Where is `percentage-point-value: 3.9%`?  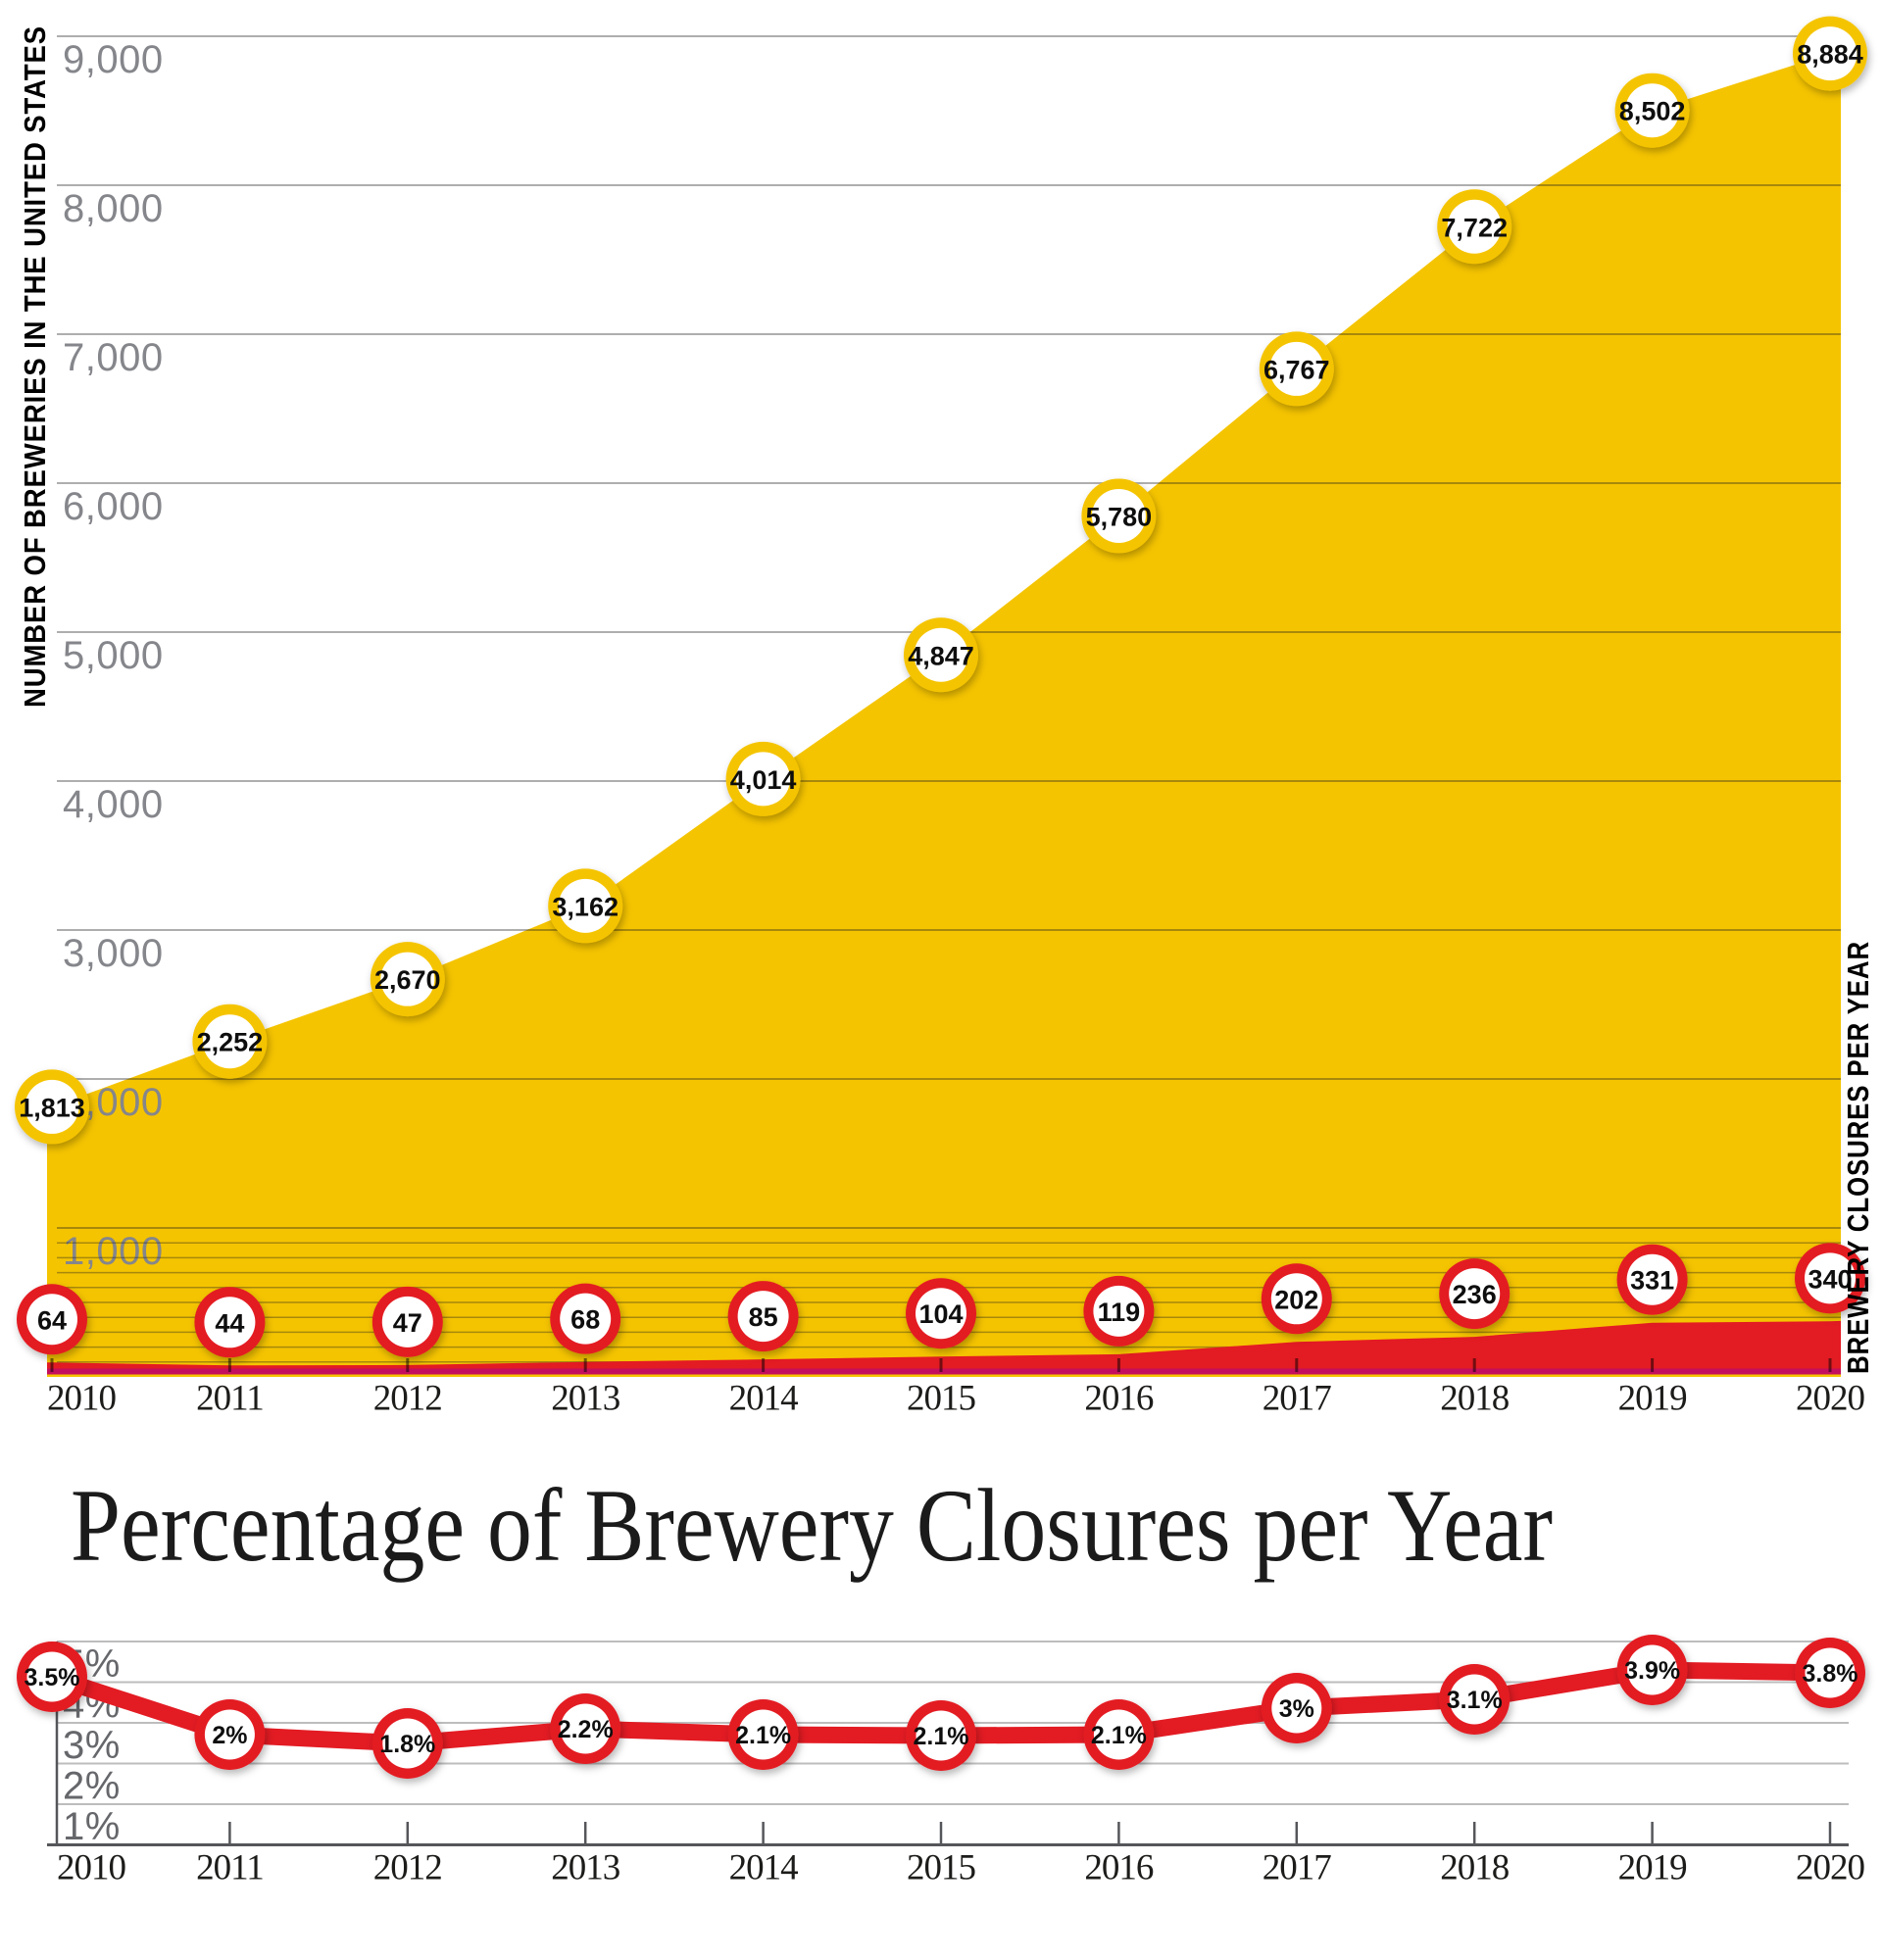
percentage-point-value: 3.9% is located at coordinates (1652, 1671).